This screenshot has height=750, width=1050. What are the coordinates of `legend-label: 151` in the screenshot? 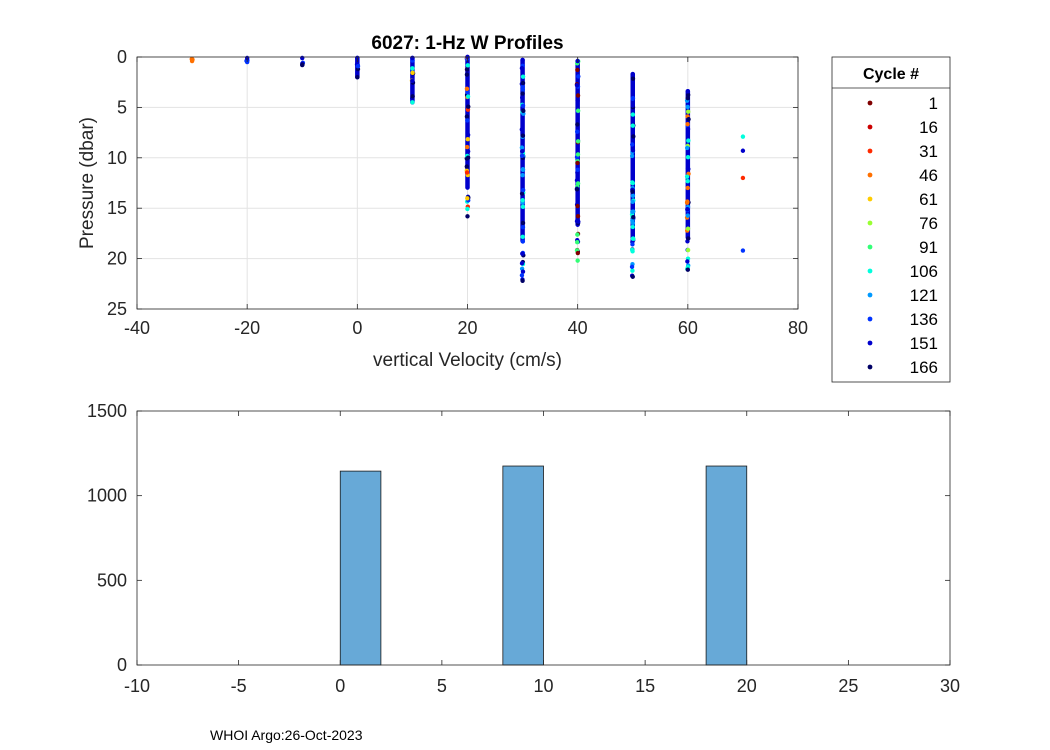 It's located at (924, 343).